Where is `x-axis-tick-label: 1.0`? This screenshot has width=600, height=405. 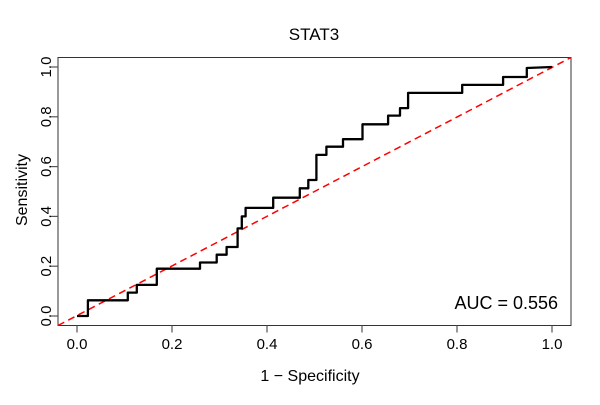
x-axis-tick-label: 1.0 is located at coordinates (552, 344).